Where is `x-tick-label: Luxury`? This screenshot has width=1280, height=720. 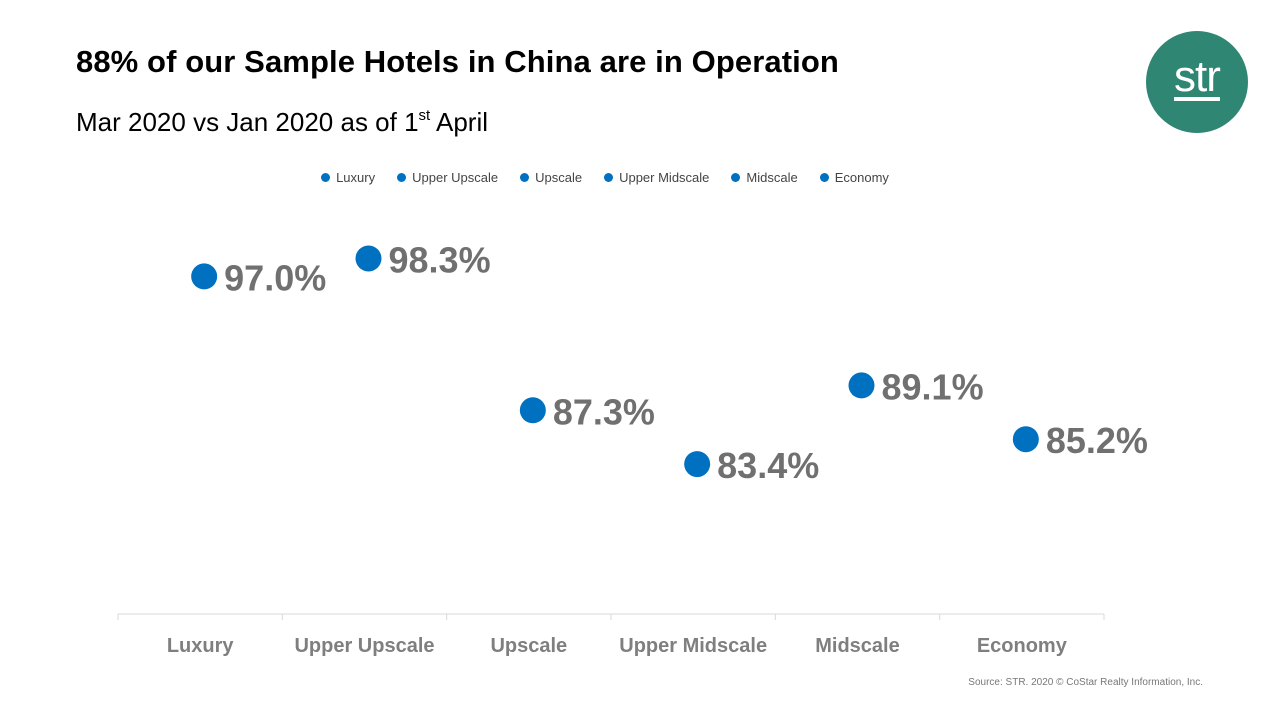
x-tick-label: Luxury is located at coordinates (201, 646).